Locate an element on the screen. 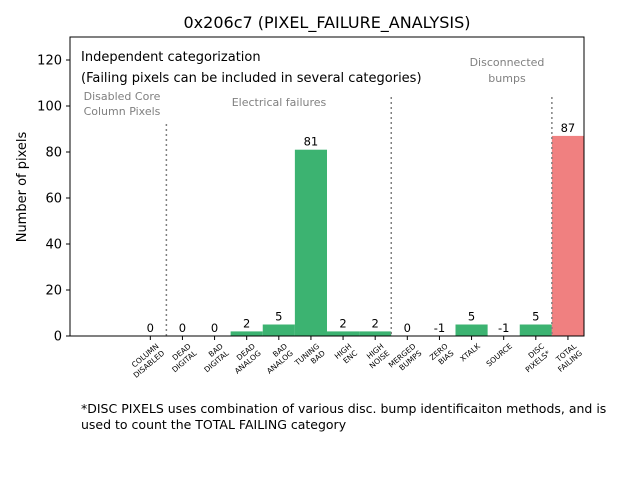  y-tick-label-60: 60 is located at coordinates (53, 199).